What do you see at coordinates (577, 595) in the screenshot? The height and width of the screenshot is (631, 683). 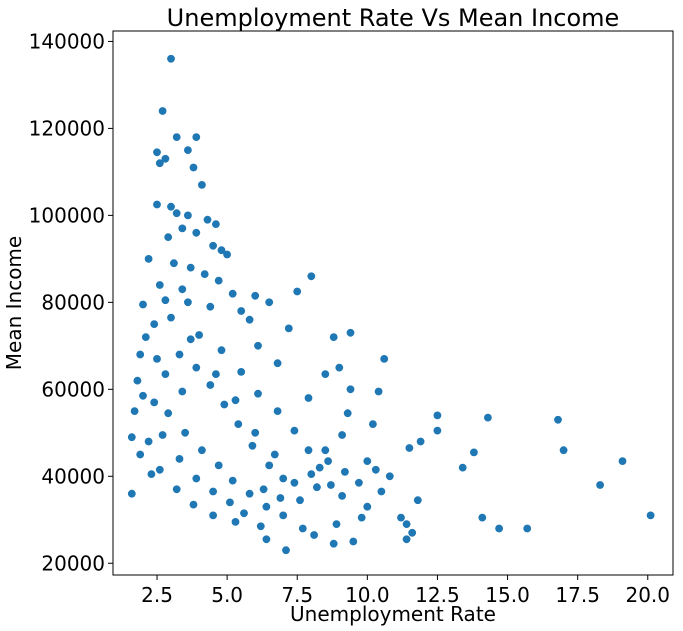 I see `x-tick-label: 17.5` at bounding box center [577, 595].